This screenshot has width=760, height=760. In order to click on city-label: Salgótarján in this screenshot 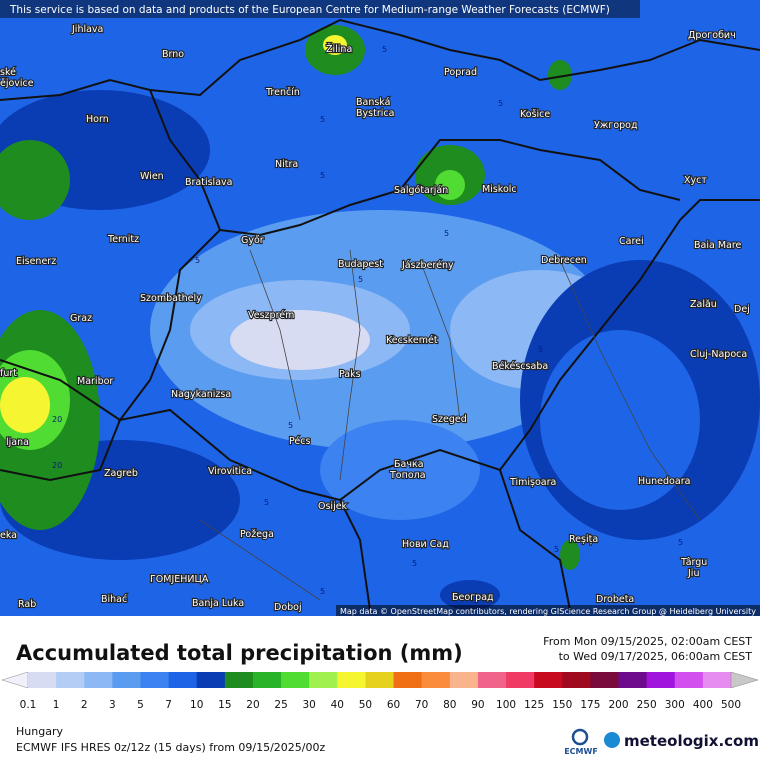, I will do `click(421, 190)`.